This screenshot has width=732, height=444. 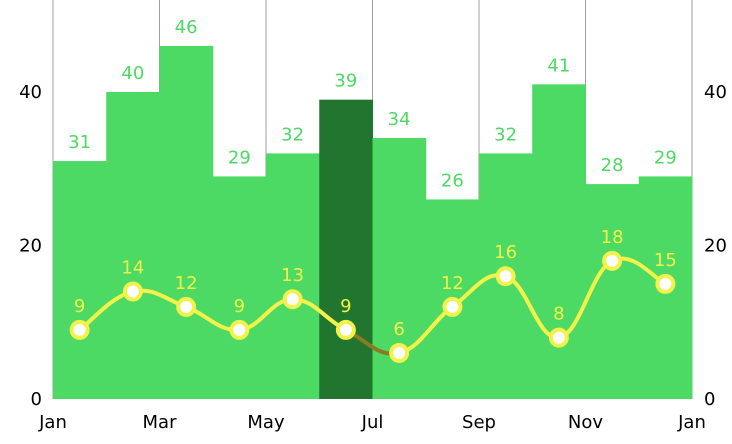 What do you see at coordinates (715, 92) in the screenshot?
I see `y-tick-label-right: 40` at bounding box center [715, 92].